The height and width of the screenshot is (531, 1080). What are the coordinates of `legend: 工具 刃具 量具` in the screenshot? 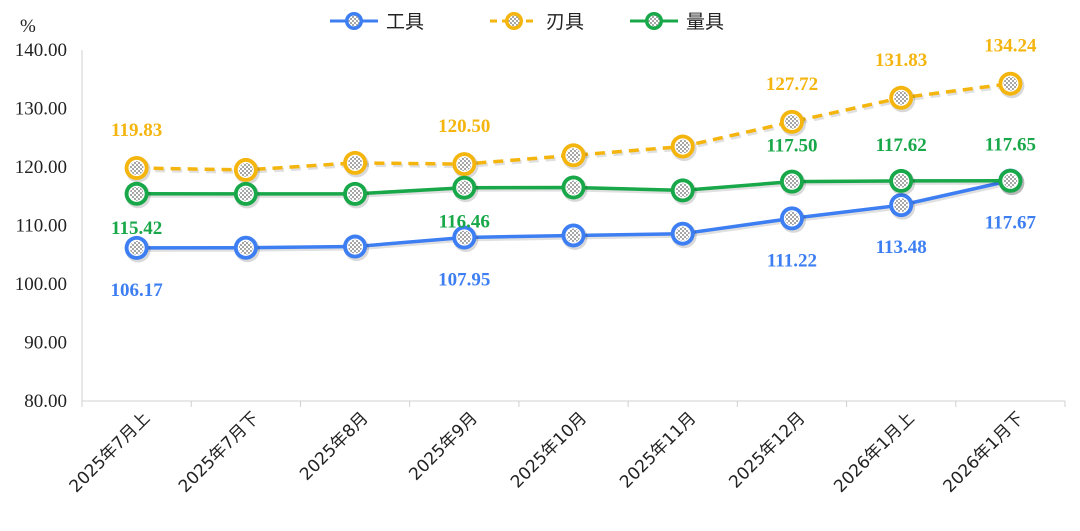 It's located at (527, 22).